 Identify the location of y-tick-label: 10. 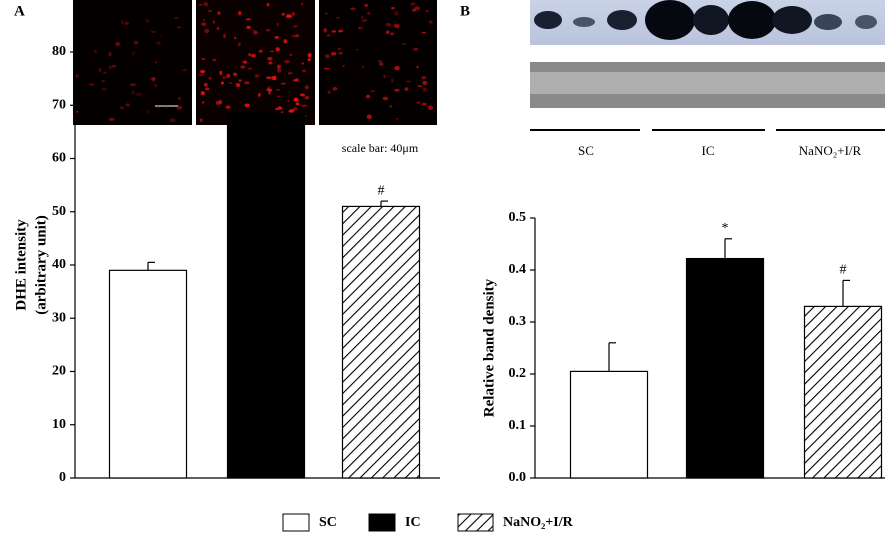
(59, 424).